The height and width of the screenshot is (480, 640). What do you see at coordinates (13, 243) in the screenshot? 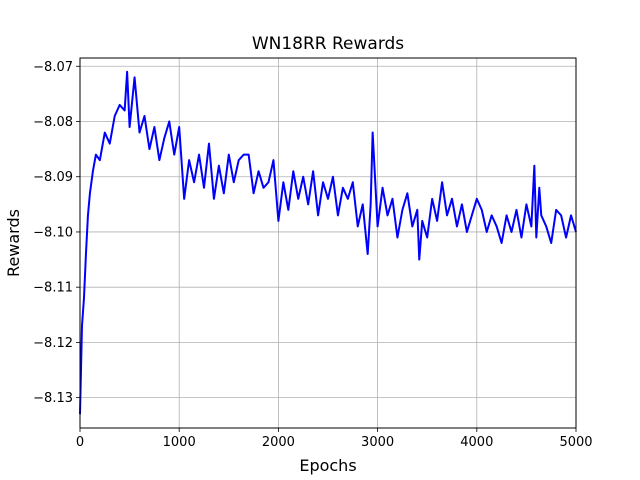
I see `y-axis-title: Rewards` at bounding box center [13, 243].